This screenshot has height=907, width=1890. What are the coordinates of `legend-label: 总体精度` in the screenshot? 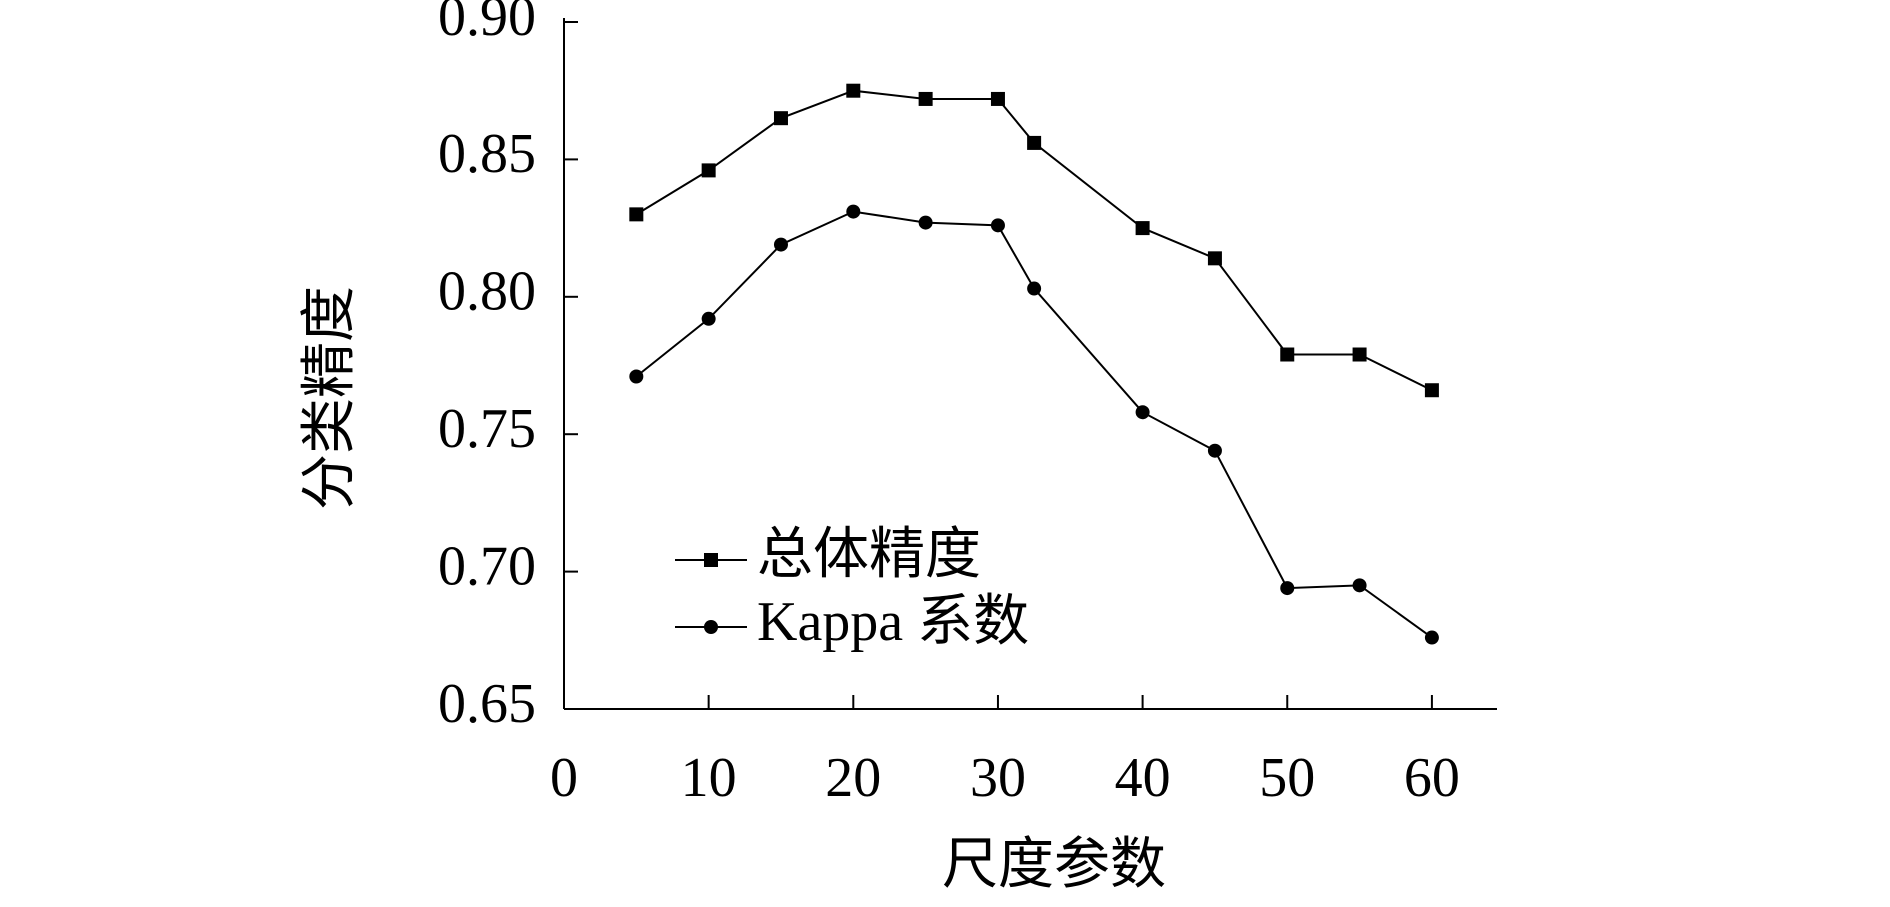 It's located at (869, 555).